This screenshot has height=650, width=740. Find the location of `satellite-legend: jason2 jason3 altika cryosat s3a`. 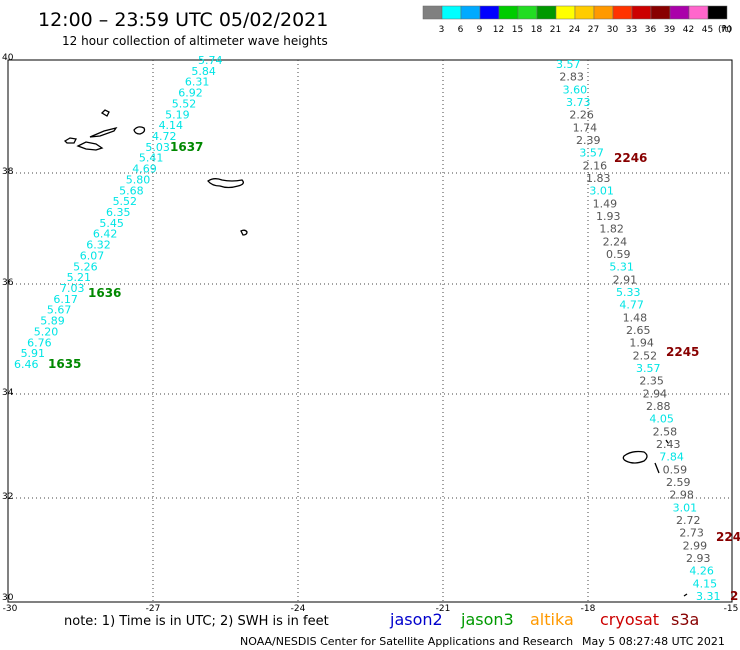

satellite-legend: jason2 jason3 altika cryosat s3a is located at coordinates (544, 619).